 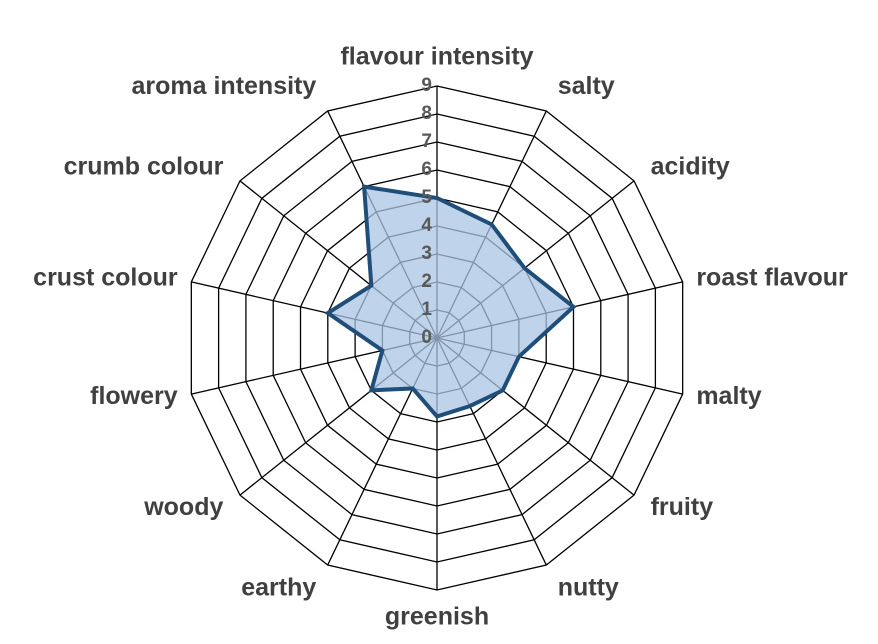 What do you see at coordinates (436, 57) in the screenshot?
I see `category-label: flavour intensity` at bounding box center [436, 57].